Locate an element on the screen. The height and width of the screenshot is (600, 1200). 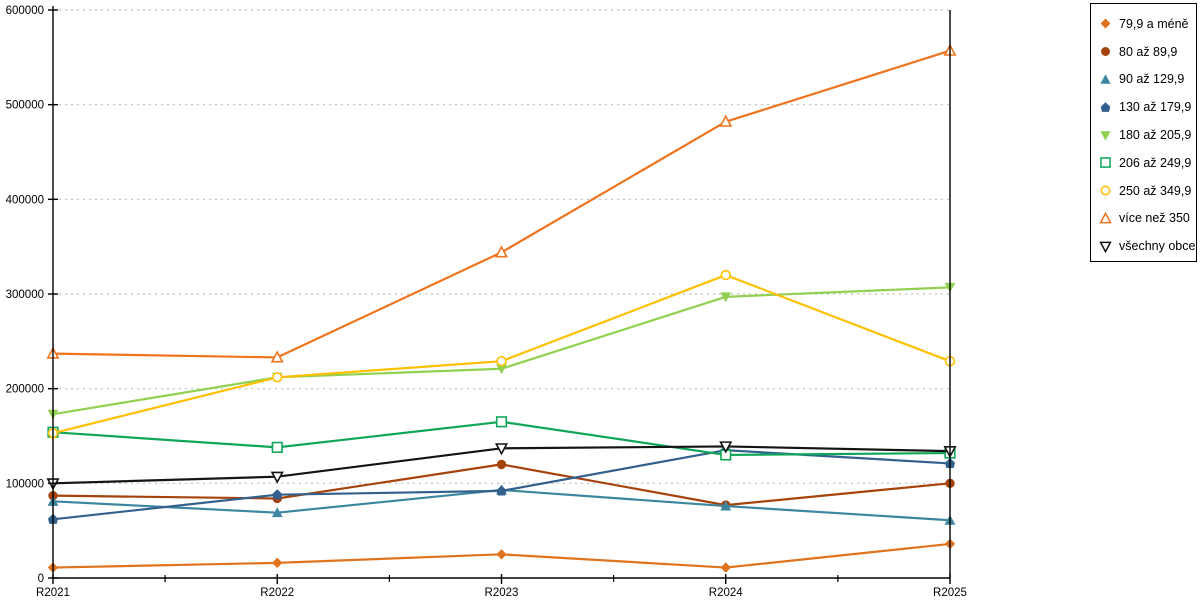
square-hollow-icon is located at coordinates (1105, 163).